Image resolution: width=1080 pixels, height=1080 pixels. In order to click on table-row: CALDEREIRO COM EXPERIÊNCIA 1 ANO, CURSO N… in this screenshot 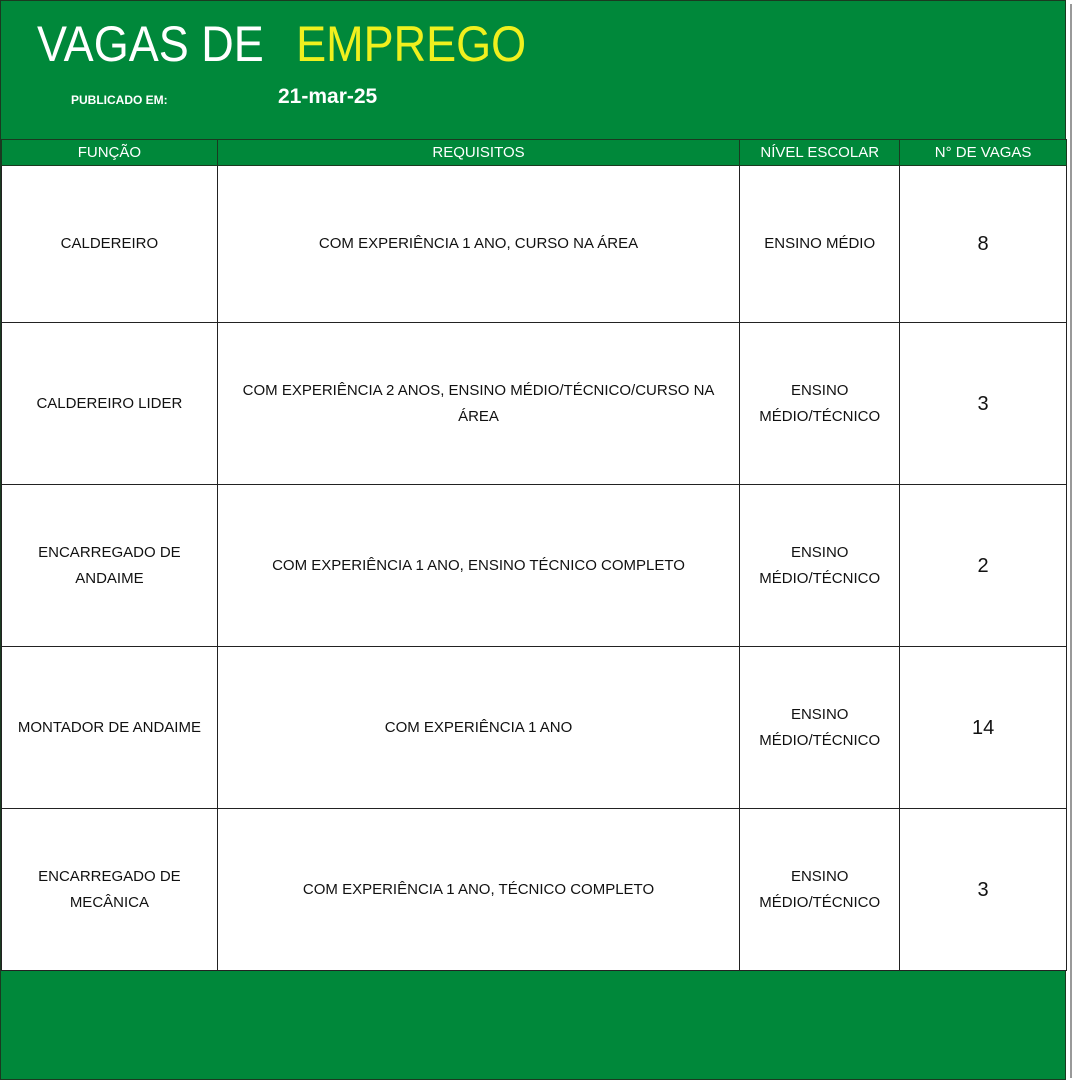, I will do `click(534, 244)`.